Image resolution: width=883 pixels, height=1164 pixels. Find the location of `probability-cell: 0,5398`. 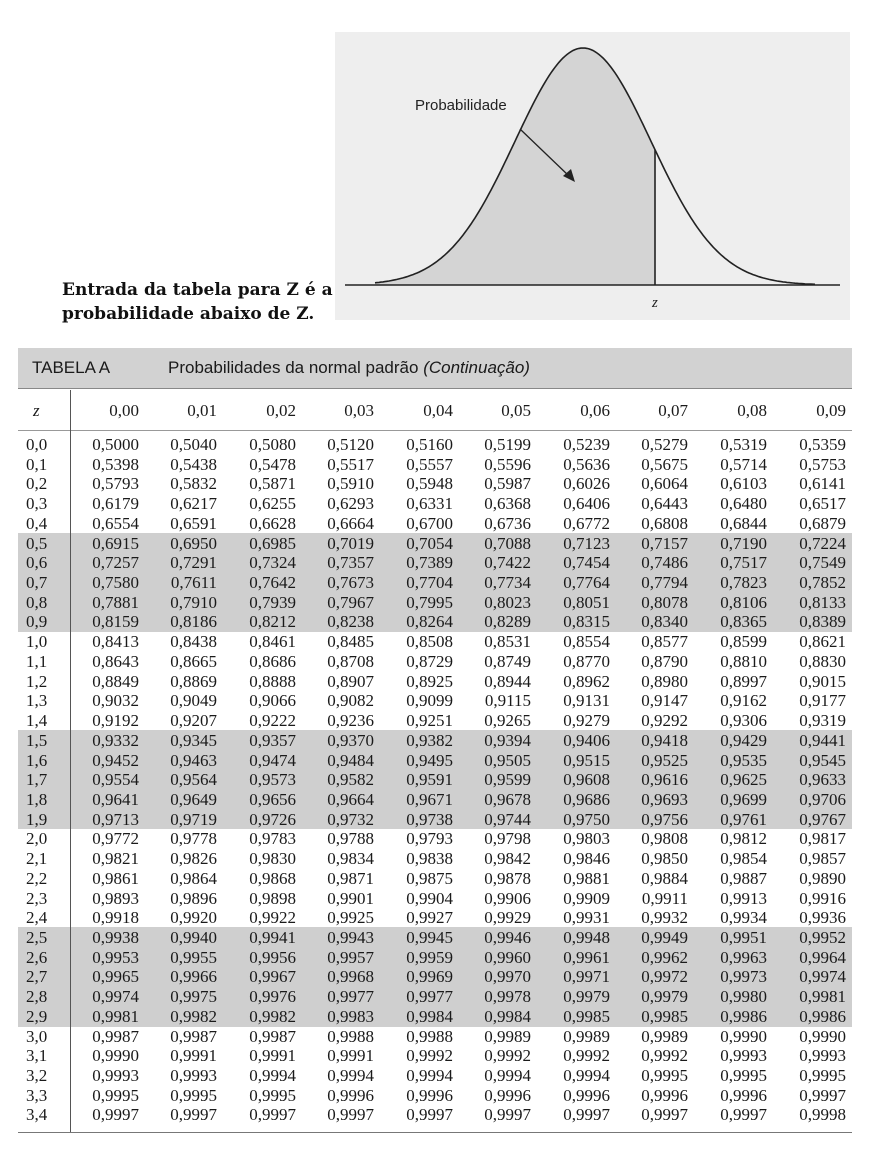

probability-cell: 0,5398 is located at coordinates (115, 464).